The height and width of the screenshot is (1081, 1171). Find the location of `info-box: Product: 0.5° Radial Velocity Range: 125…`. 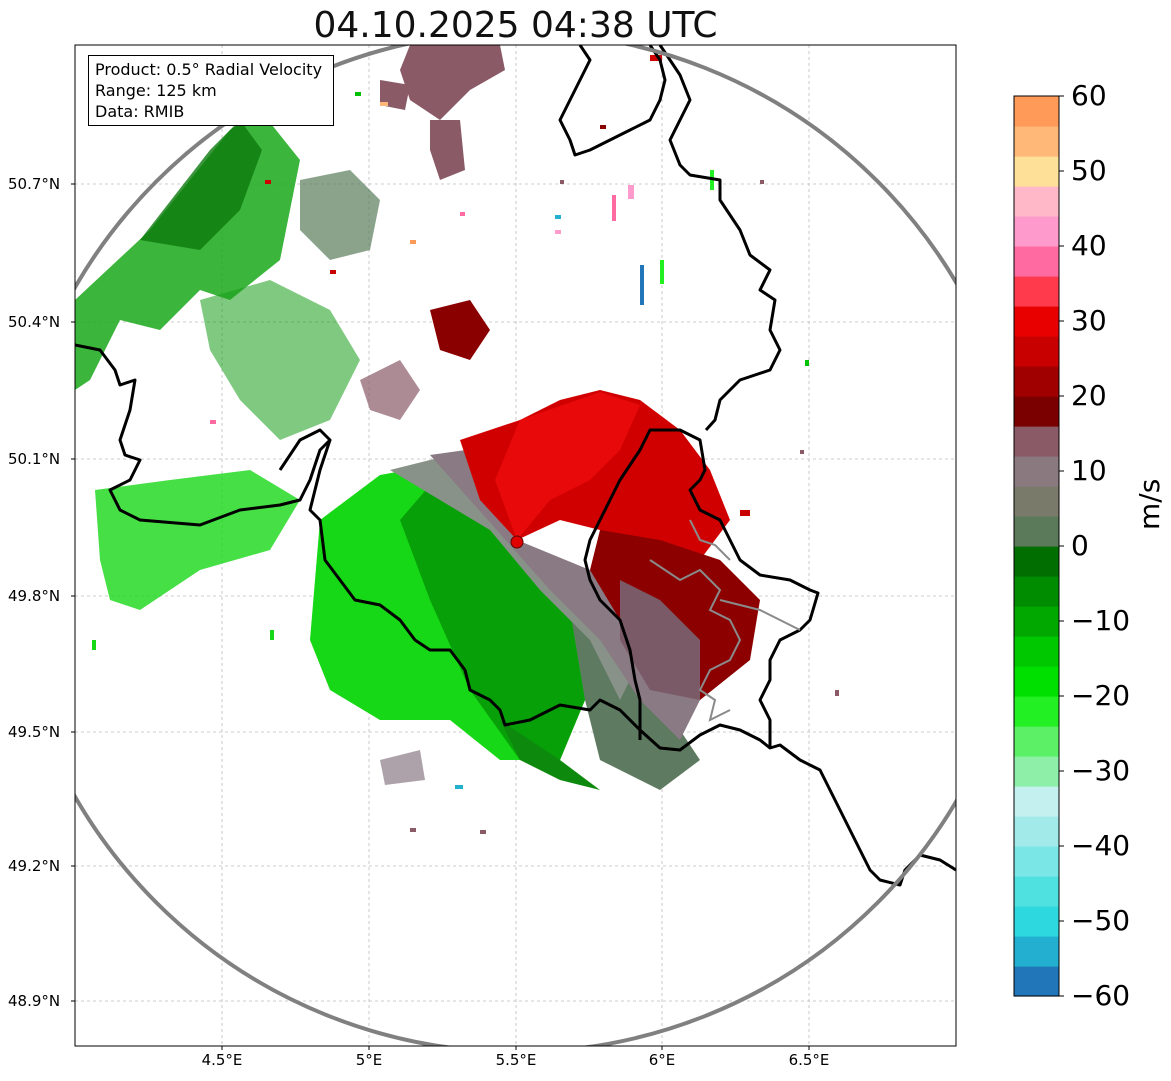

info-box: Product: 0.5° Radial Velocity Range: 125… is located at coordinates (211, 90).